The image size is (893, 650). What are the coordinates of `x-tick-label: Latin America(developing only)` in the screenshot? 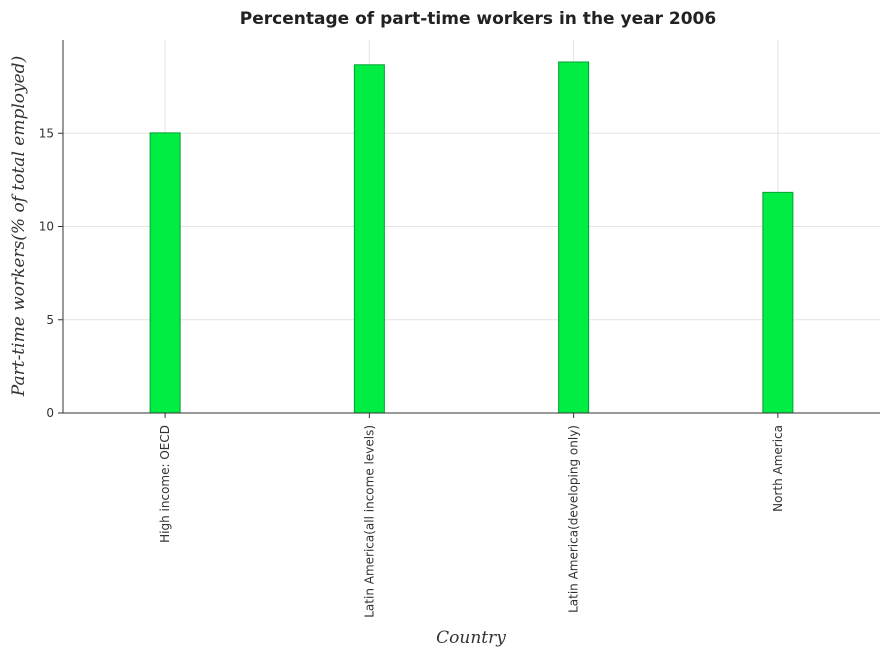 It's located at (574, 519).